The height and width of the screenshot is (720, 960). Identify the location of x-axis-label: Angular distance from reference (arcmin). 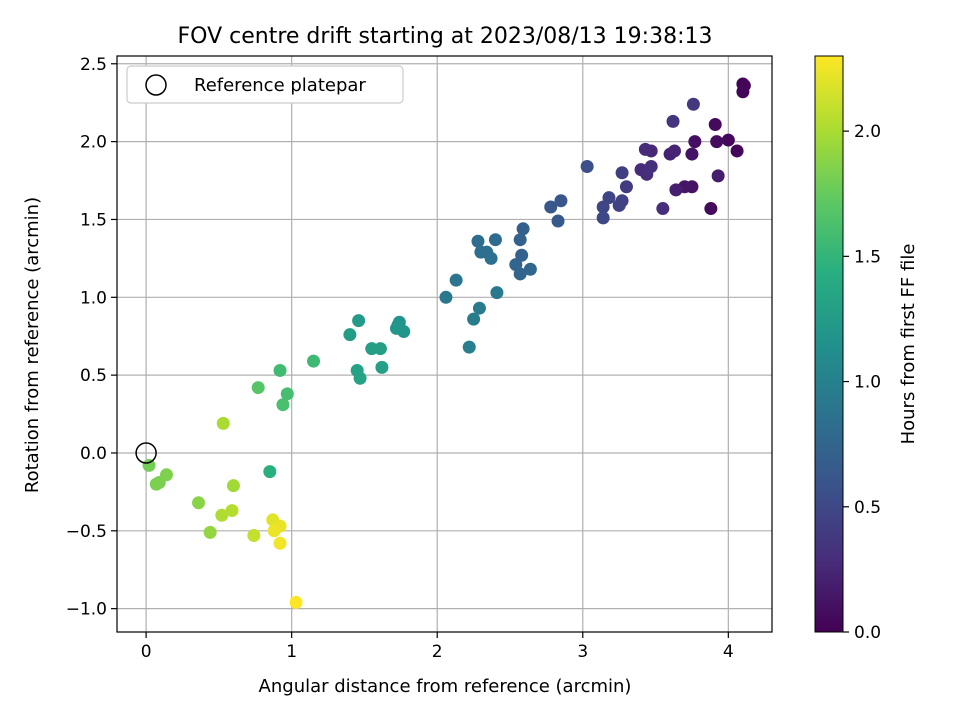
(445, 686).